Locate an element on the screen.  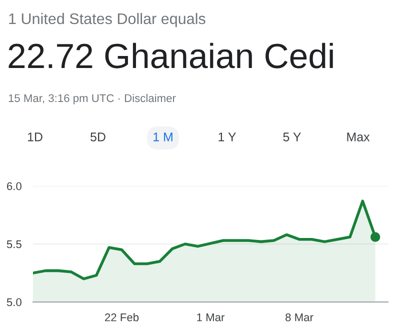
text: 15 Mar, 3:16 pm UTC · Disclaimer is located at coordinates (92, 99).